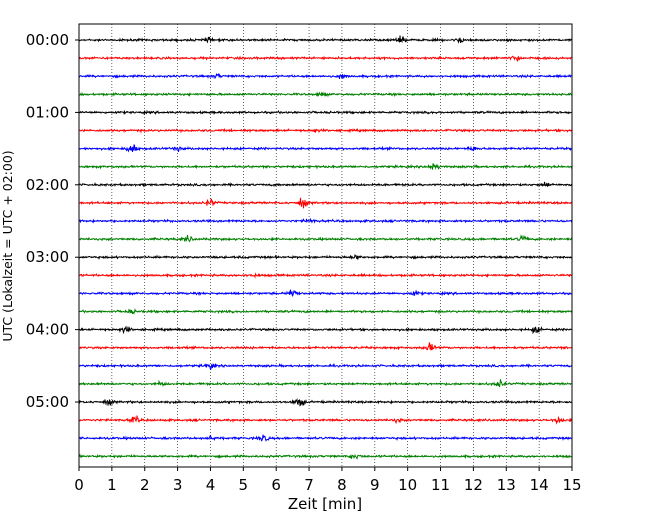 The height and width of the screenshot is (520, 650). Describe the element at coordinates (342, 485) in the screenshot. I see `x-tick-label: 8` at that location.